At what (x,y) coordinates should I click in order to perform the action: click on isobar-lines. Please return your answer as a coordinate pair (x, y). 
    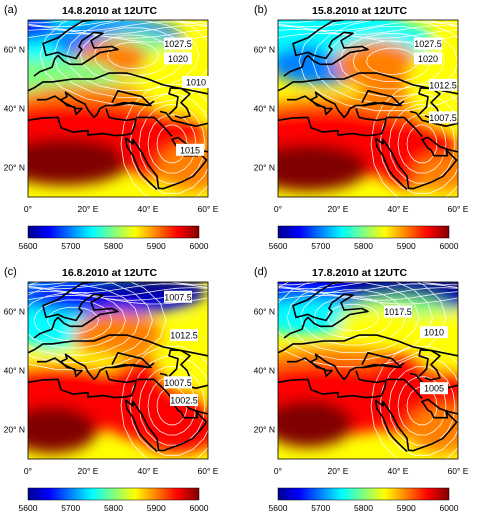
    Looking at the image, I should click on (368, 108).